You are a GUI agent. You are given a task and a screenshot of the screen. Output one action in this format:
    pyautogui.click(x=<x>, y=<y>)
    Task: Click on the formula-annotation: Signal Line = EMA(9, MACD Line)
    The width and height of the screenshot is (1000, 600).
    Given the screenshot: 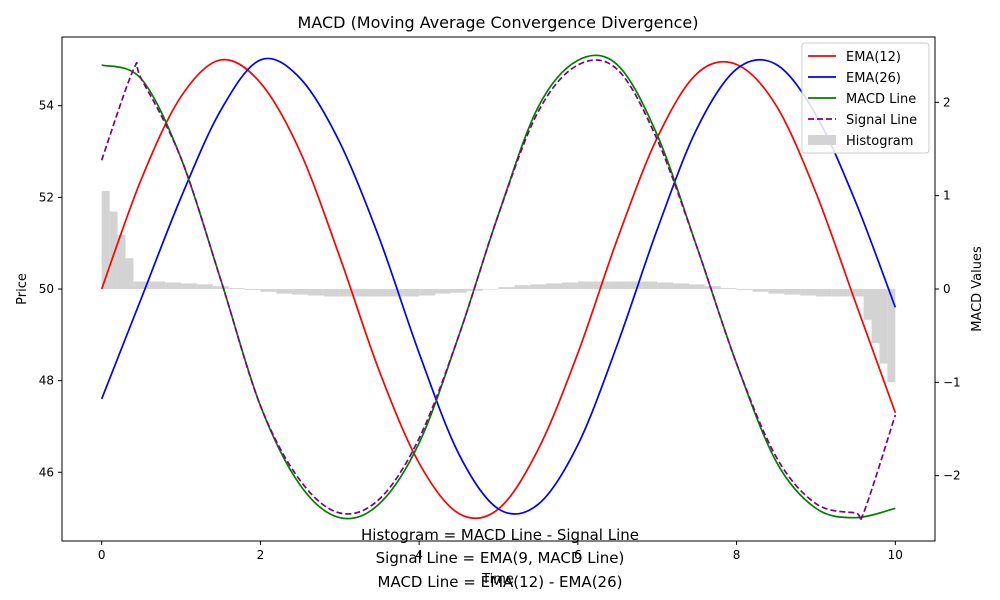 What is the action you would take?
    pyautogui.click(x=500, y=558)
    